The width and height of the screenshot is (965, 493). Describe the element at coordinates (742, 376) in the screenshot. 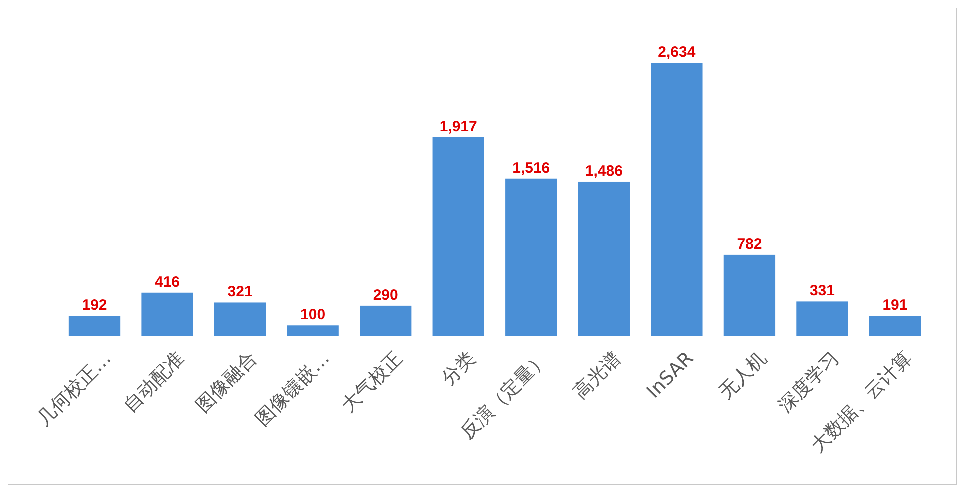

I see `x-tick-label: 无人机` at that location.